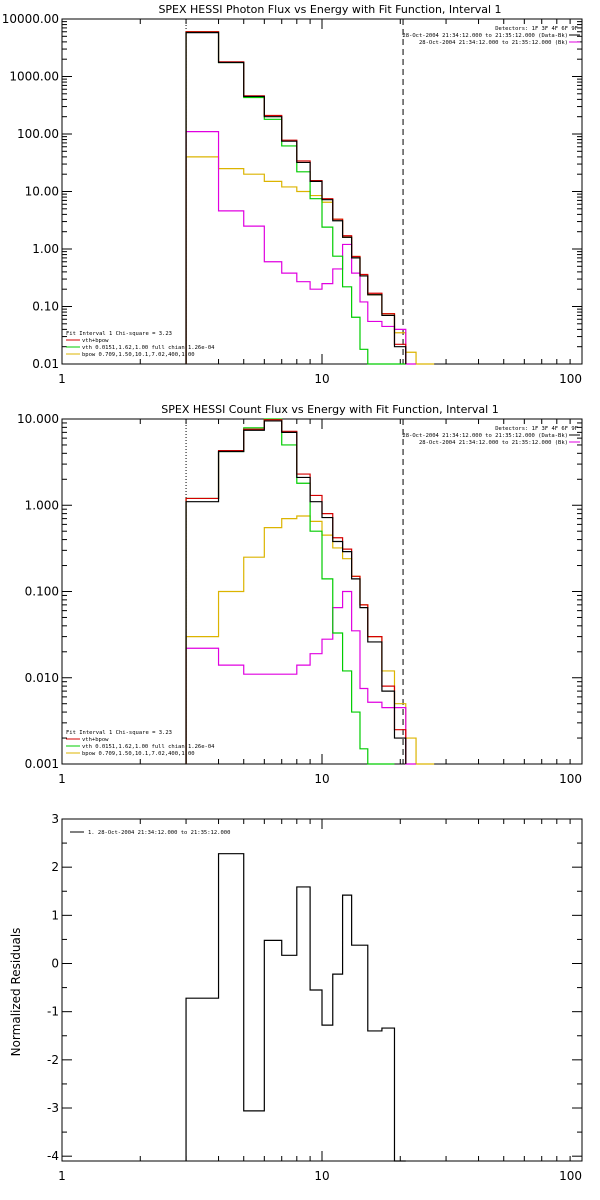 The image size is (600, 1200). Describe the element at coordinates (55, 915) in the screenshot. I see `y-tick-label: 1` at that location.